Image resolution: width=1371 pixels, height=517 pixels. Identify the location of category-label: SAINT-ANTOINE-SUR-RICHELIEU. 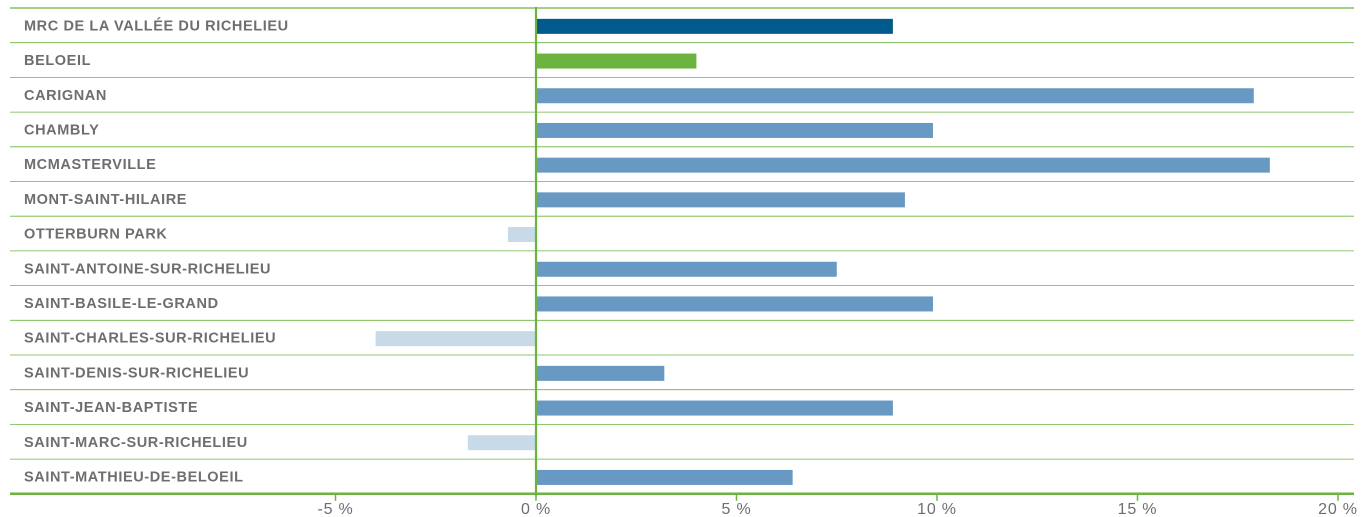
(147, 269).